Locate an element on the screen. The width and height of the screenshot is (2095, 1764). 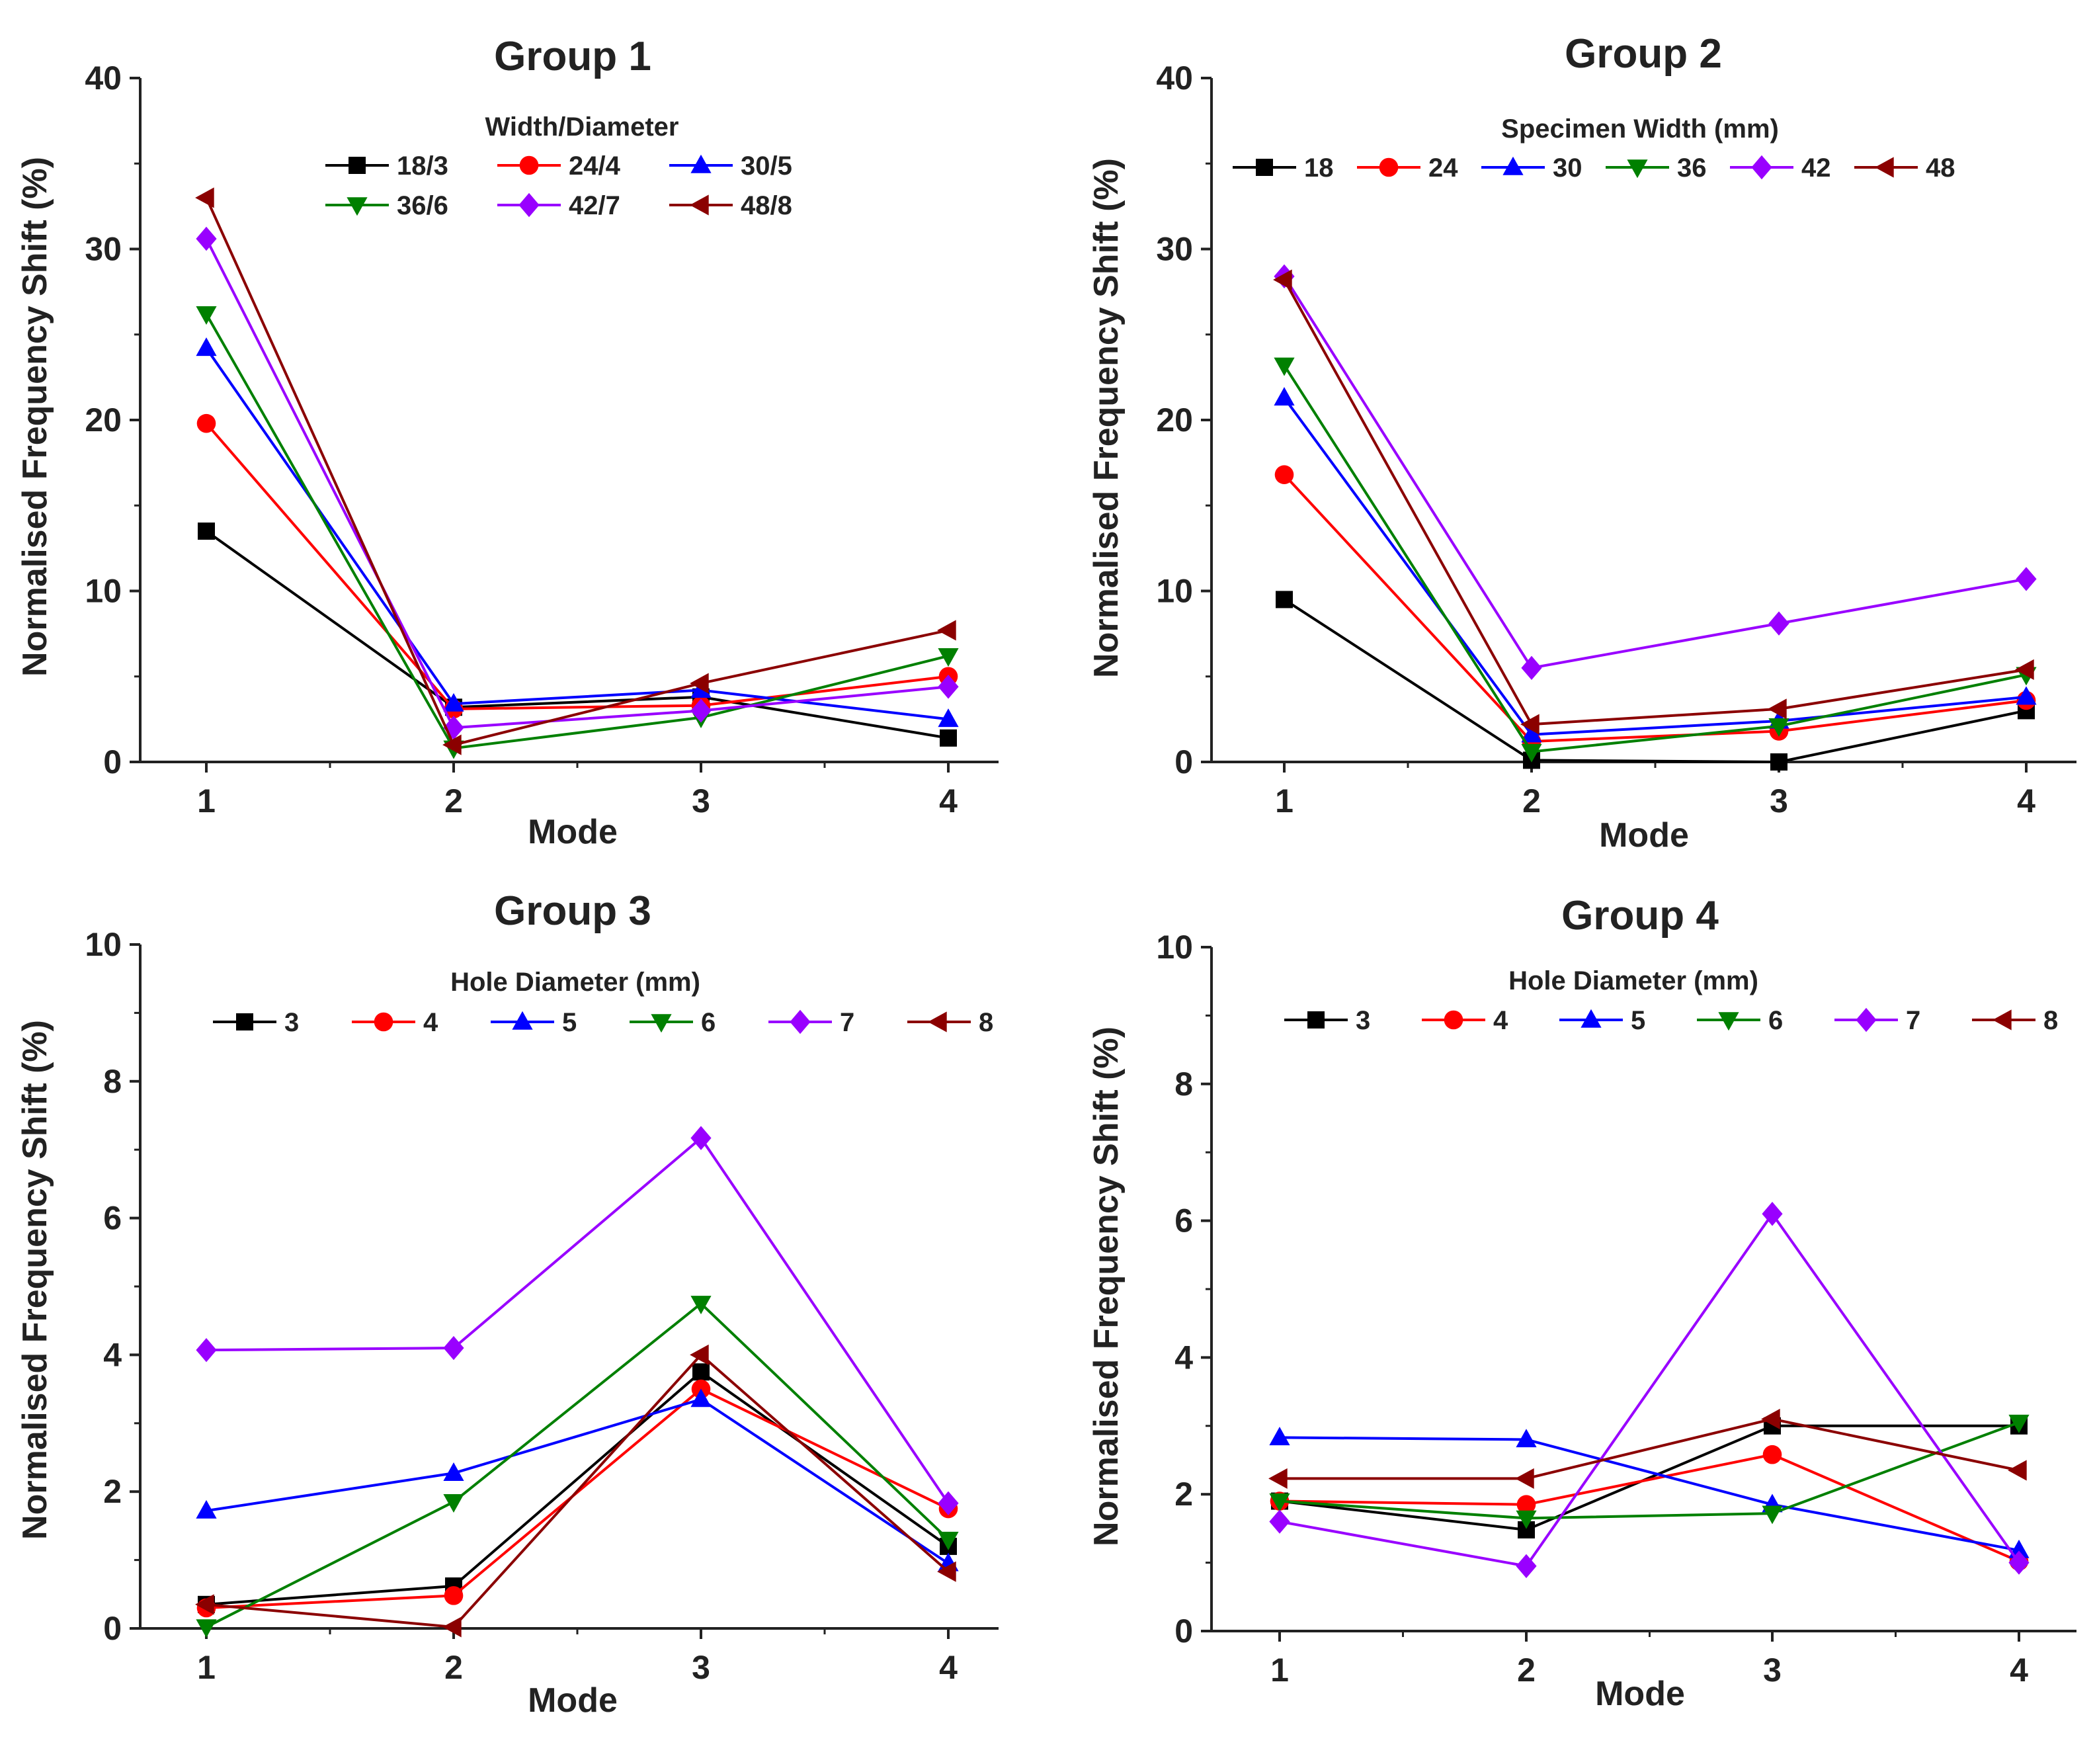
legend-label: 42 is located at coordinates (1816, 168).